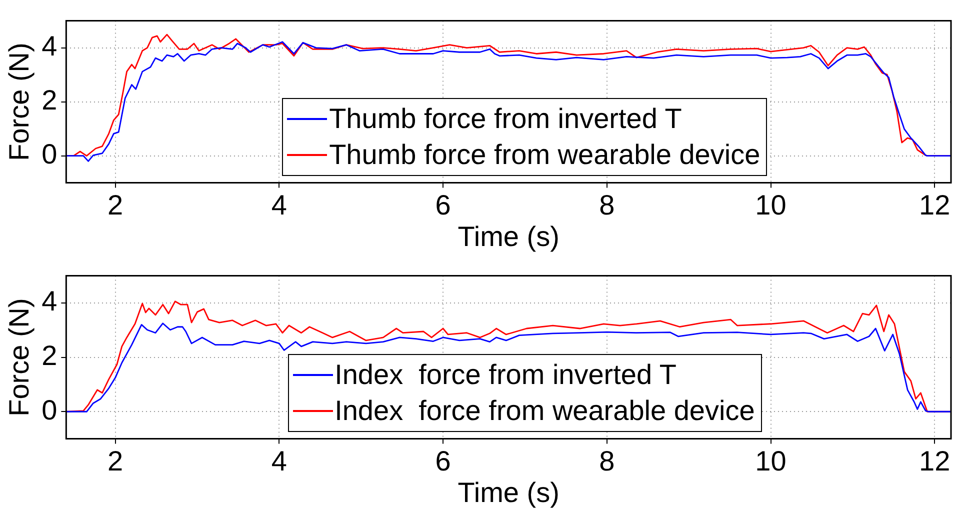 The height and width of the screenshot is (511, 954). I want to click on legend-label: Thumb force from inverted T, so click(505, 119).